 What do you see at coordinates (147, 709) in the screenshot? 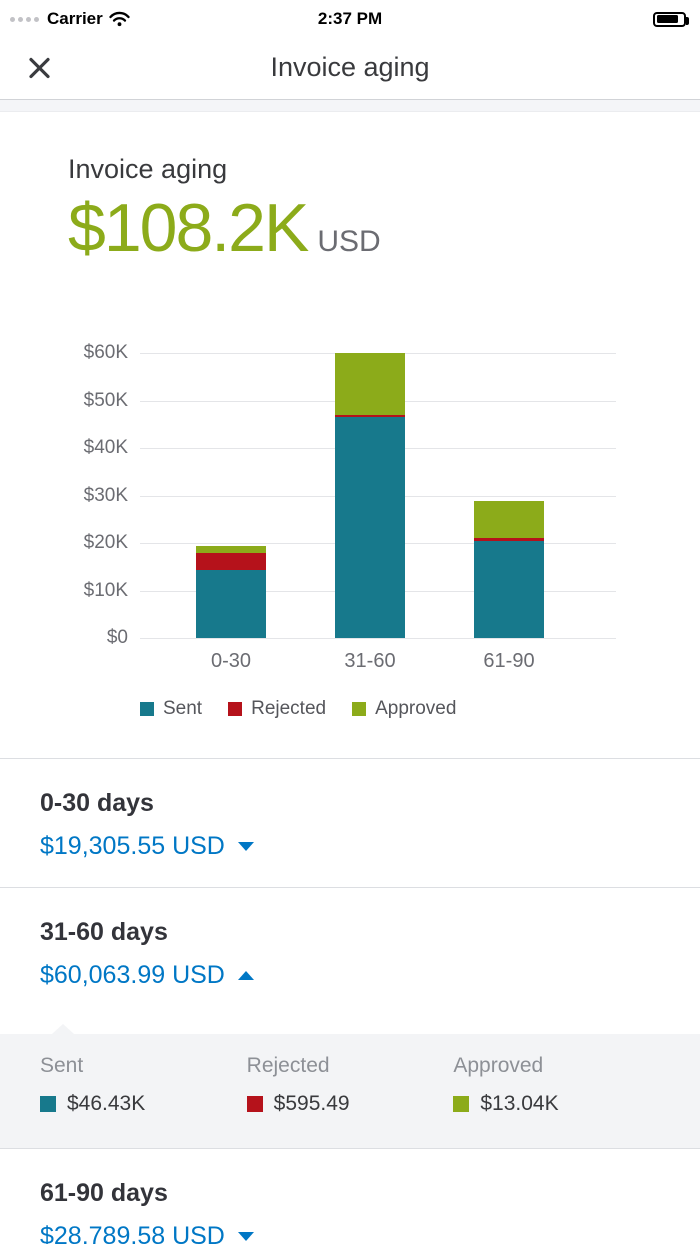
I see `legend-swatch-sent` at bounding box center [147, 709].